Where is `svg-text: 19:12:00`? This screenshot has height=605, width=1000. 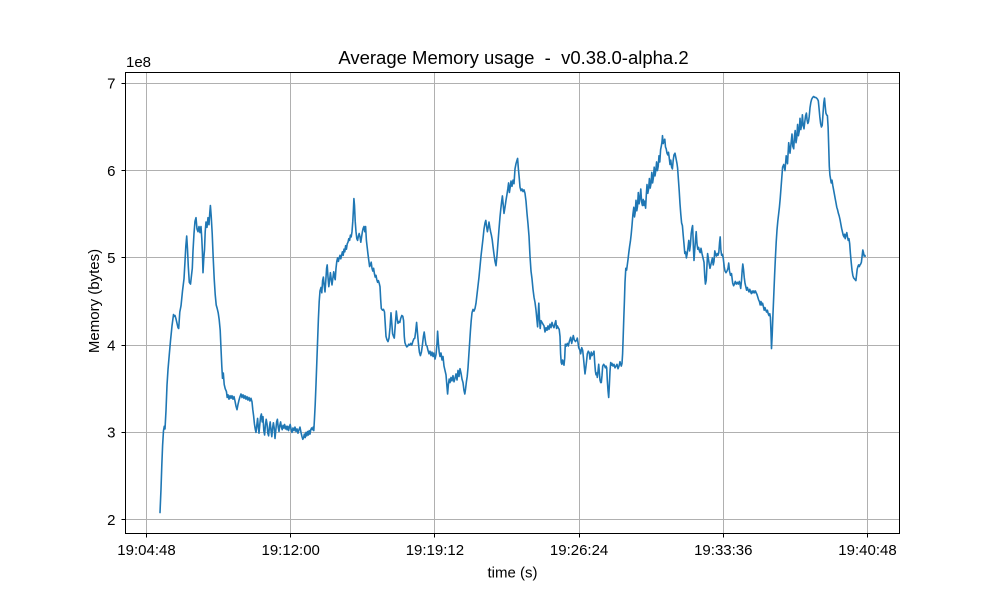
svg-text: 19:12:00 is located at coordinates (291, 550).